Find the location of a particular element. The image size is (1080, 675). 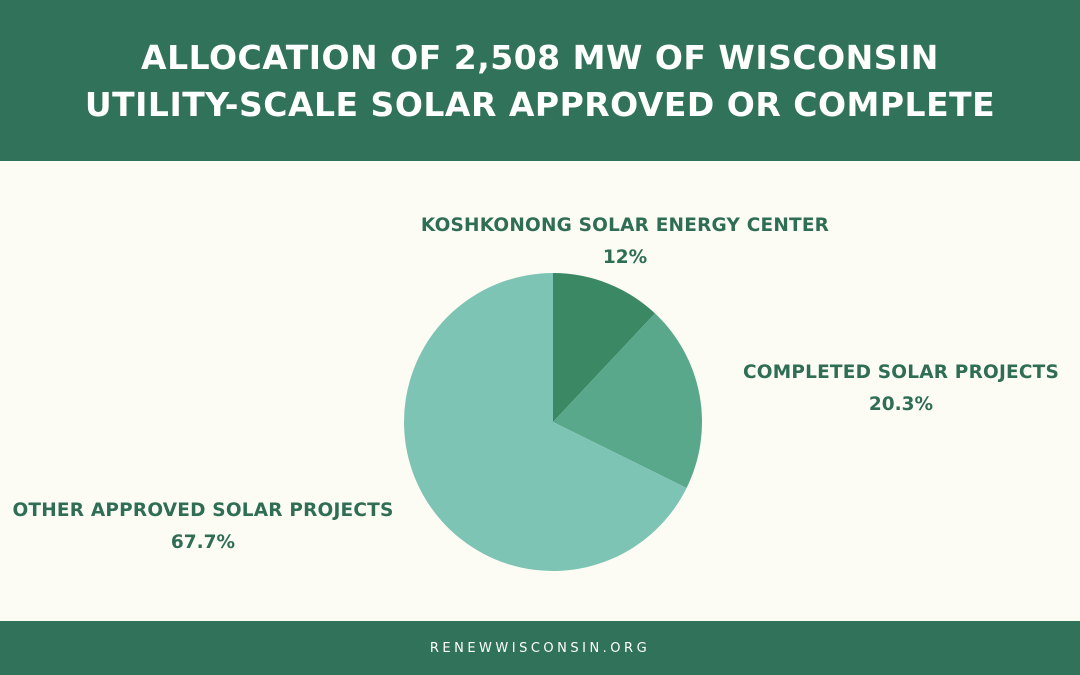

slice-label-koshkonong: KOSHKONONG SOLAR ENERGY CENTER 12% is located at coordinates (625, 242).